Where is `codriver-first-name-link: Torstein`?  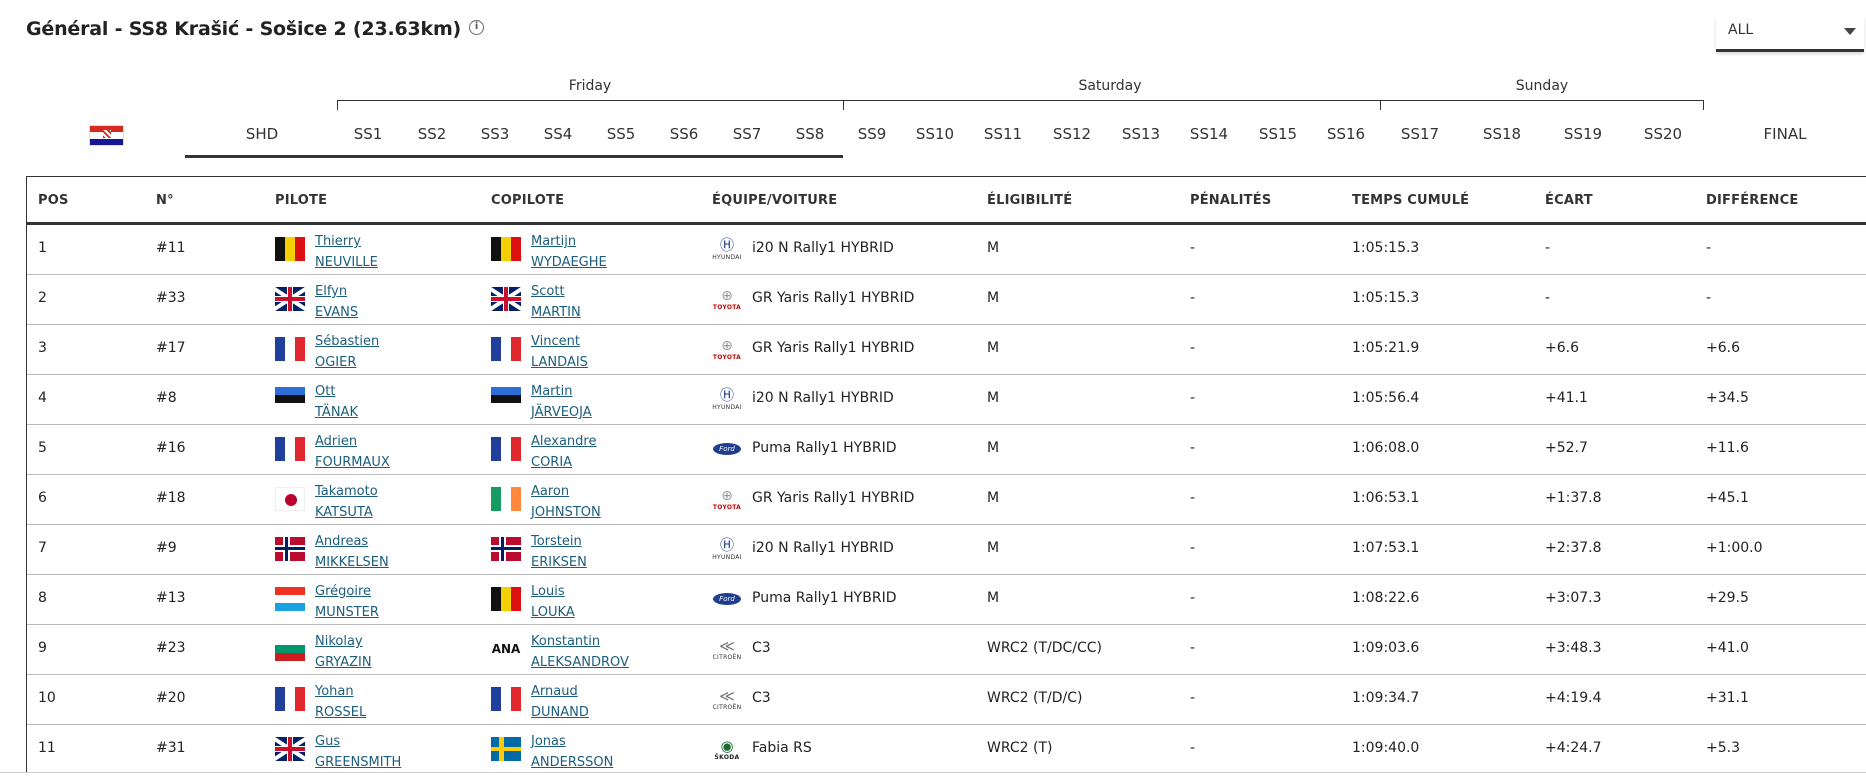 codriver-first-name-link: Torstein is located at coordinates (556, 541).